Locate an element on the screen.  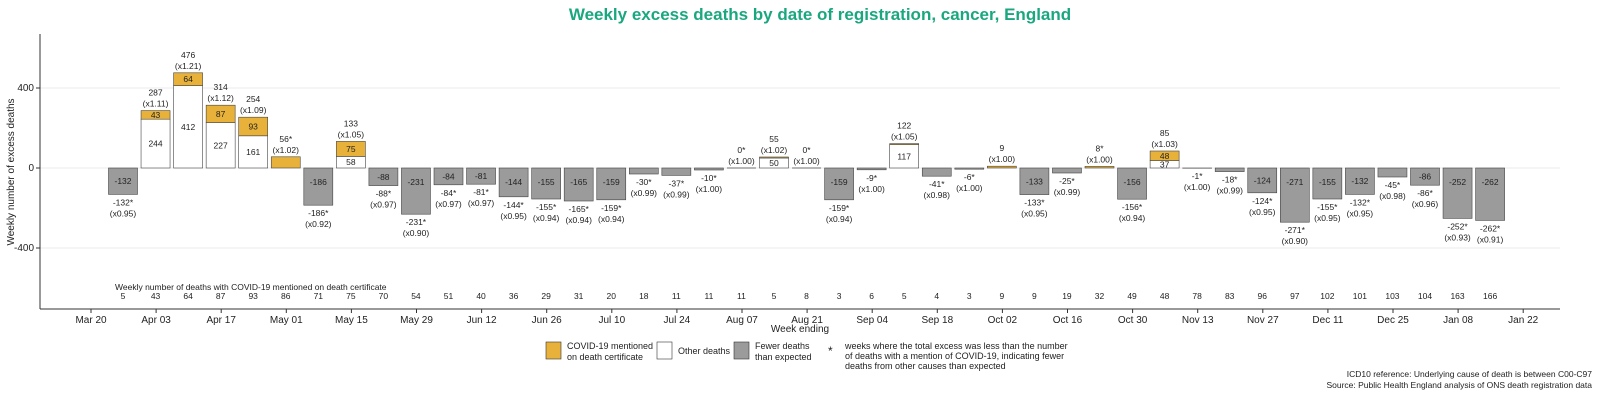
y-axis-label: Weekly number of excess deaths is located at coordinates (11, 171).